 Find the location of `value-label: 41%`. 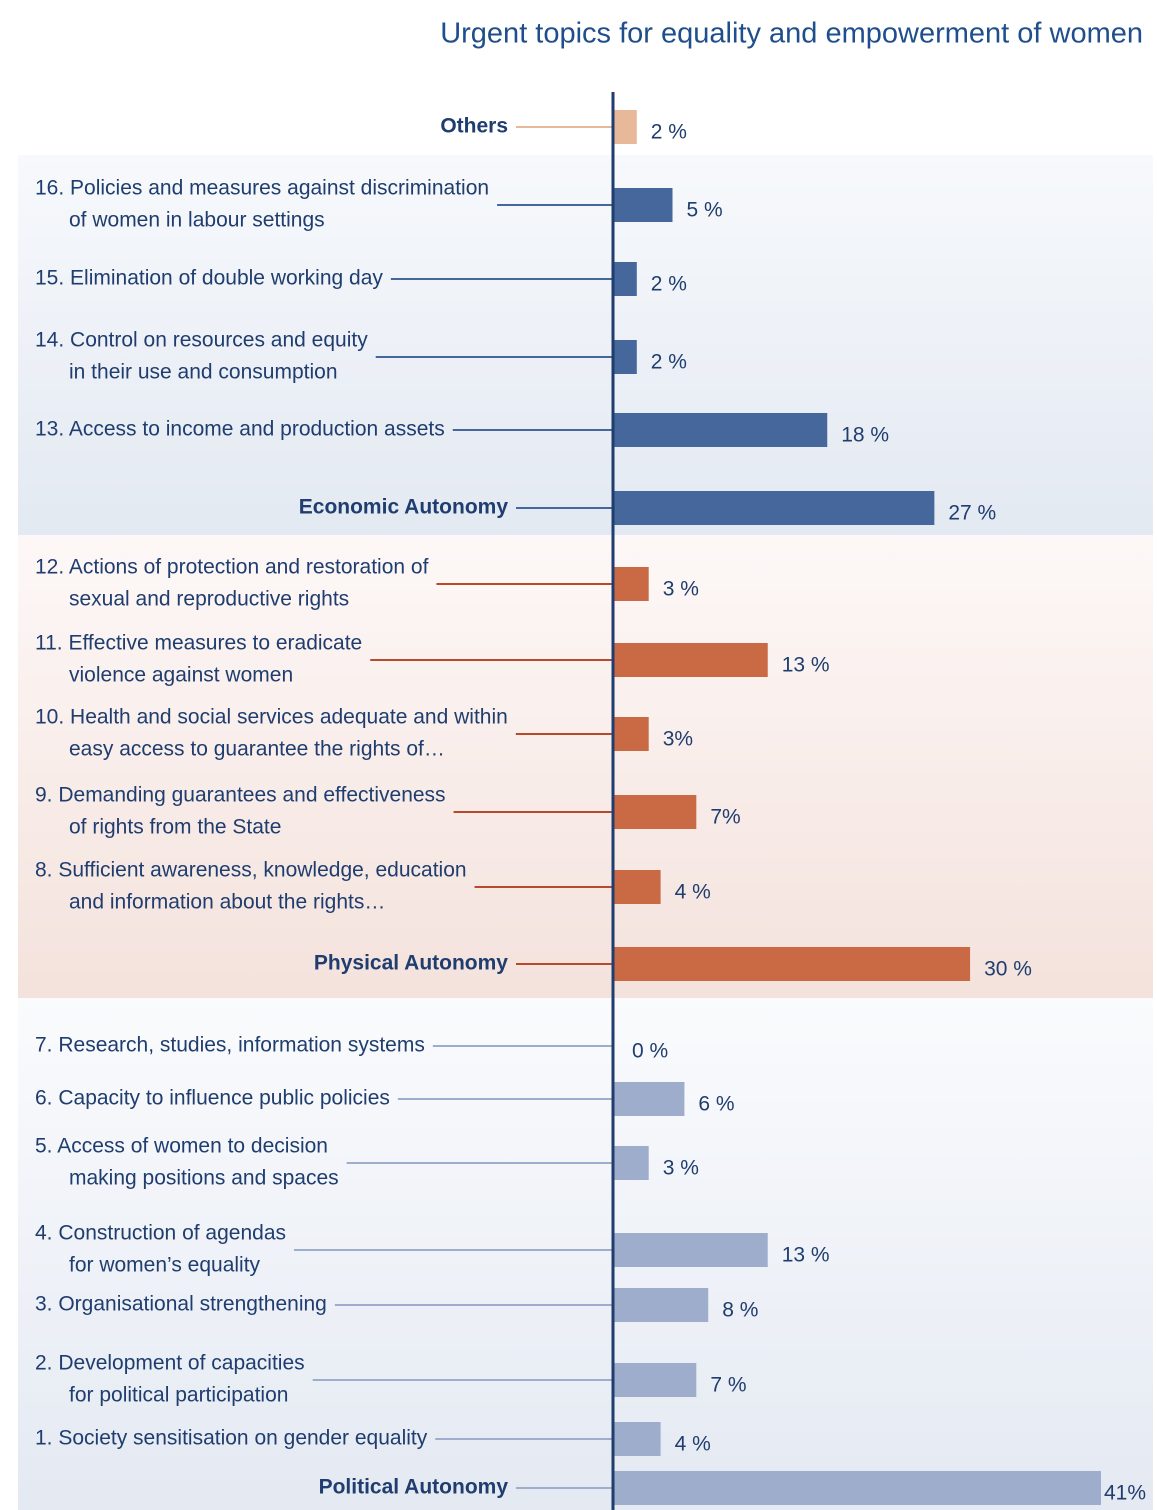

value-label: 41% is located at coordinates (1125, 1493).